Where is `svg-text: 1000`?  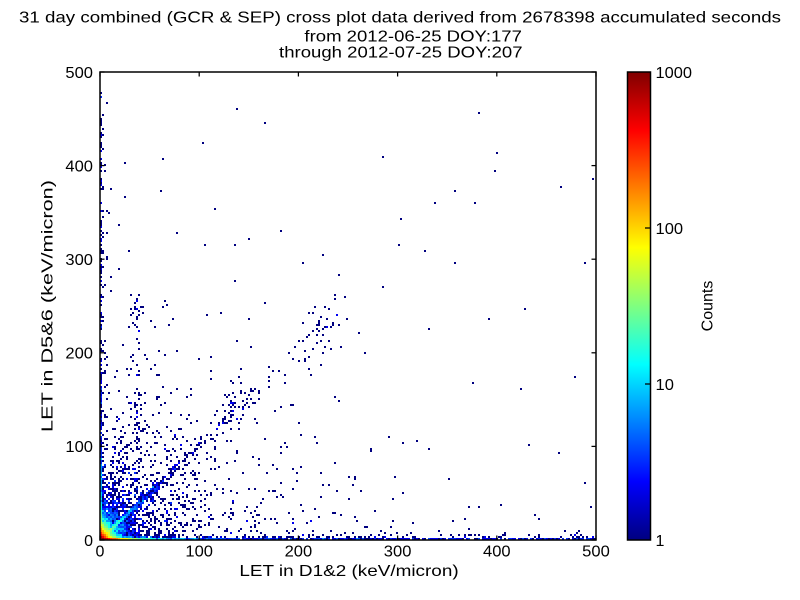
svg-text: 1000 is located at coordinates (674, 73).